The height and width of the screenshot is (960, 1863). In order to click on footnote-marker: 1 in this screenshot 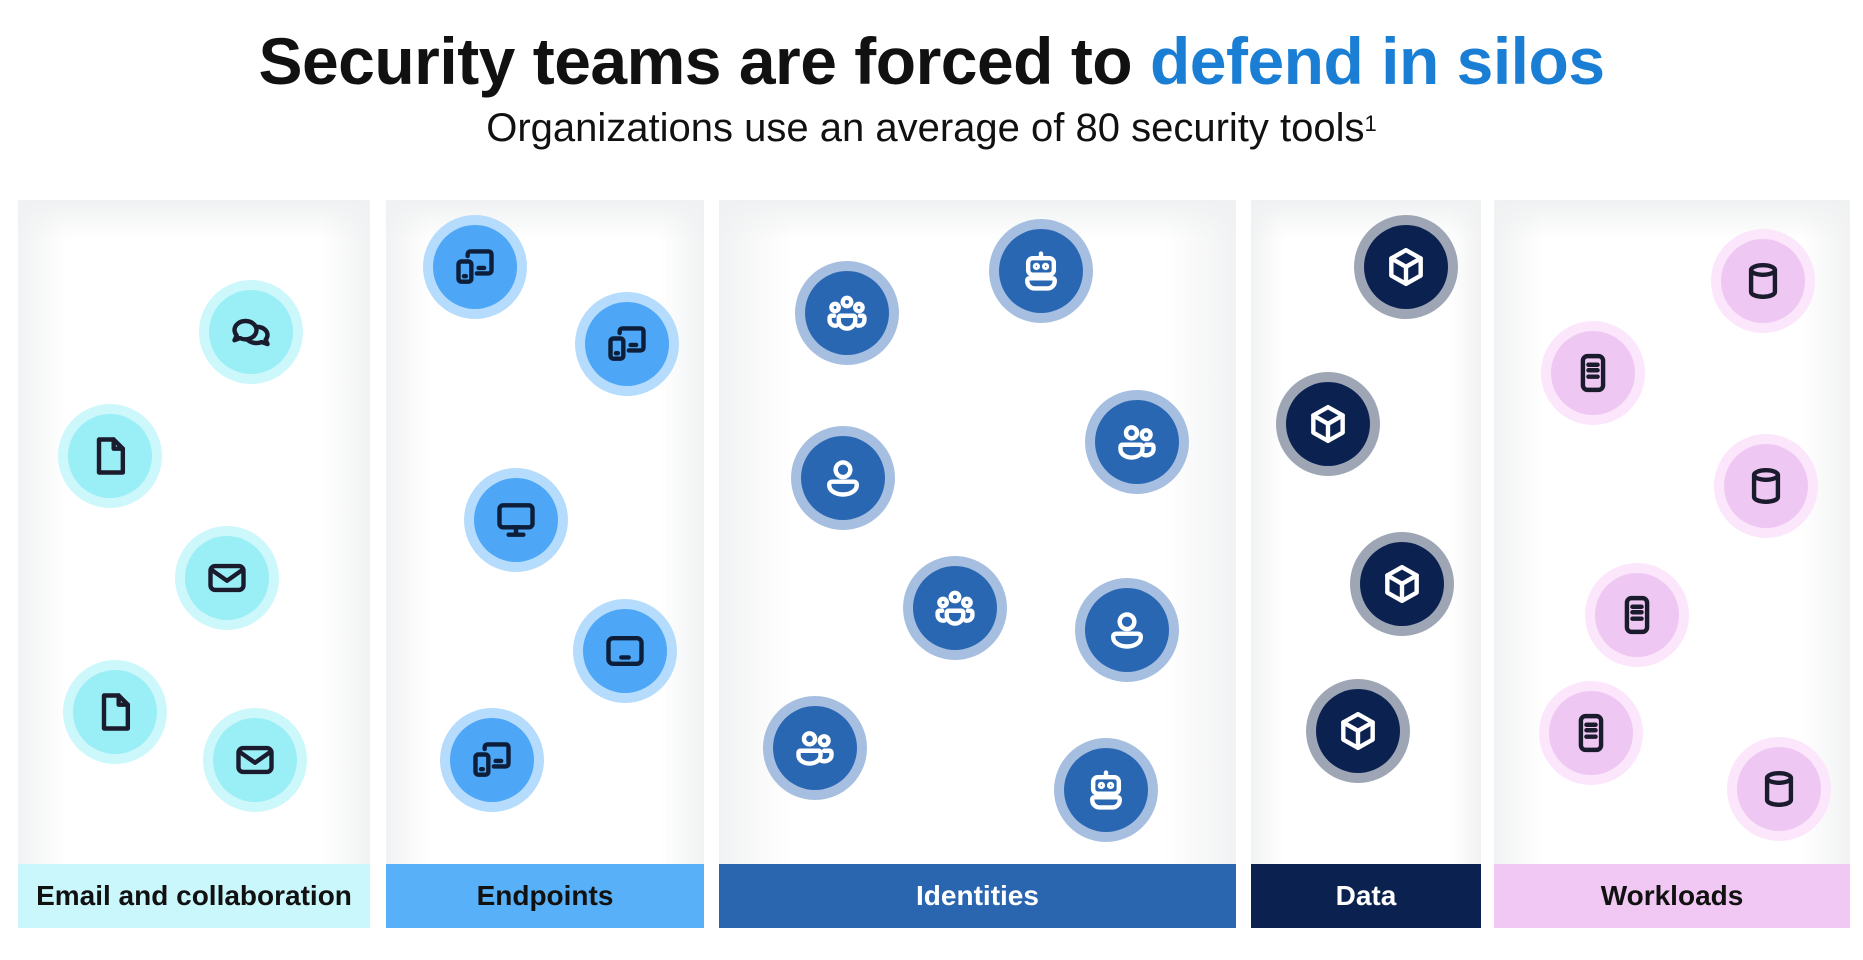, I will do `click(1370, 123)`.